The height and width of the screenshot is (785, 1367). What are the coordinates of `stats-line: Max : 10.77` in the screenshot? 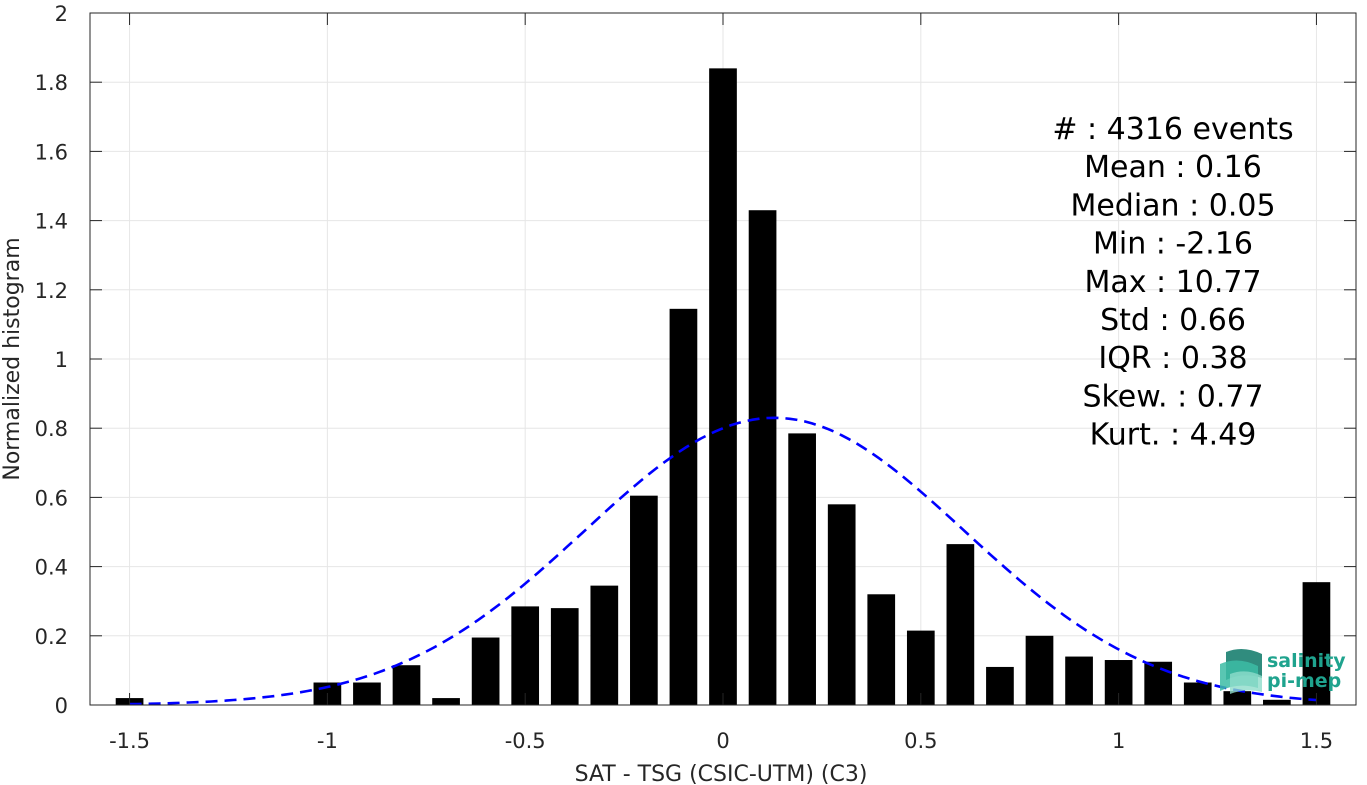 It's located at (1172, 282).